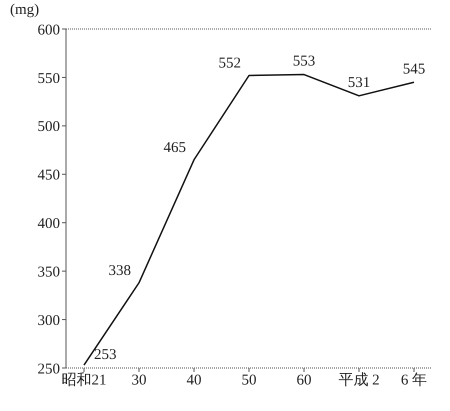 This screenshot has height=411, width=450. Describe the element at coordinates (49, 176) in the screenshot. I see `y-tick-label: 450` at that location.